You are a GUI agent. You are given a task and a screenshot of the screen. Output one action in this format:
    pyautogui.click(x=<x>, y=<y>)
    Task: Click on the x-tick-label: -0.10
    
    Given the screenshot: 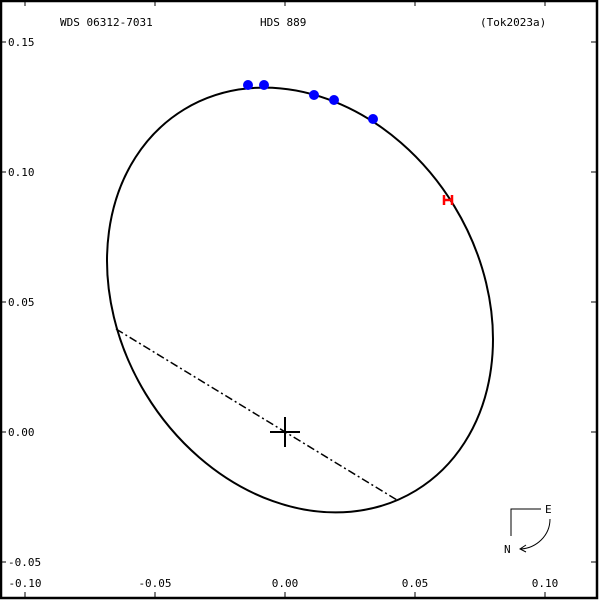 What is the action you would take?
    pyautogui.click(x=24, y=583)
    